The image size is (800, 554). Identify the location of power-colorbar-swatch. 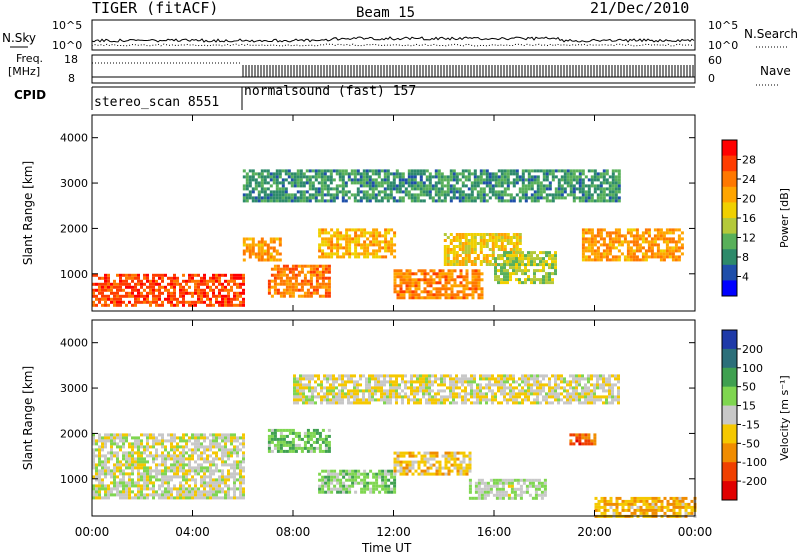
(729, 163).